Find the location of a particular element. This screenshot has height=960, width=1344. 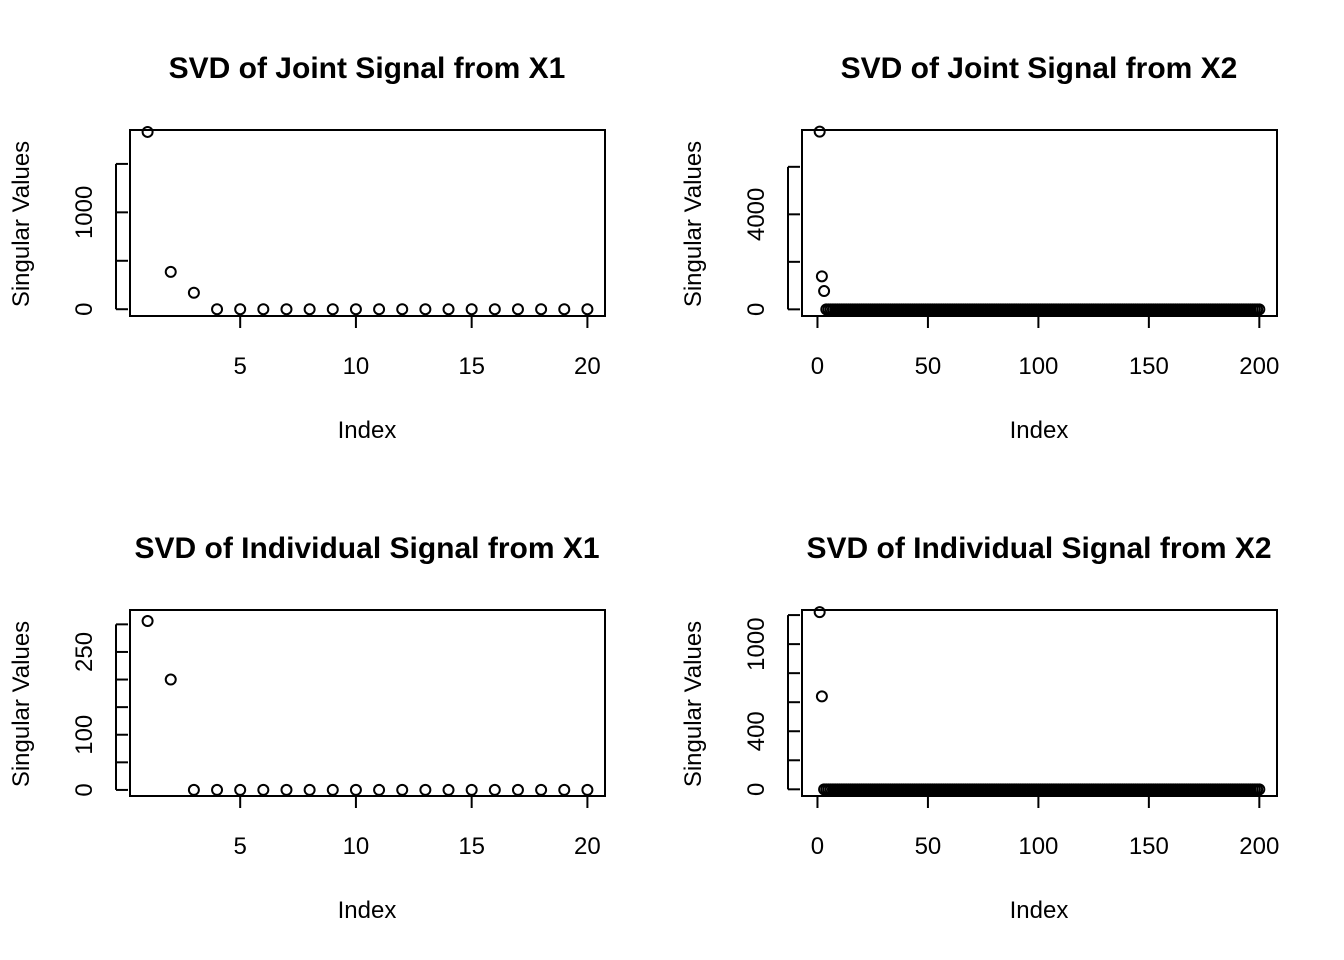

plot-area: 0 50 100 150 200 0 4000 is located at coordinates (1011, 252).